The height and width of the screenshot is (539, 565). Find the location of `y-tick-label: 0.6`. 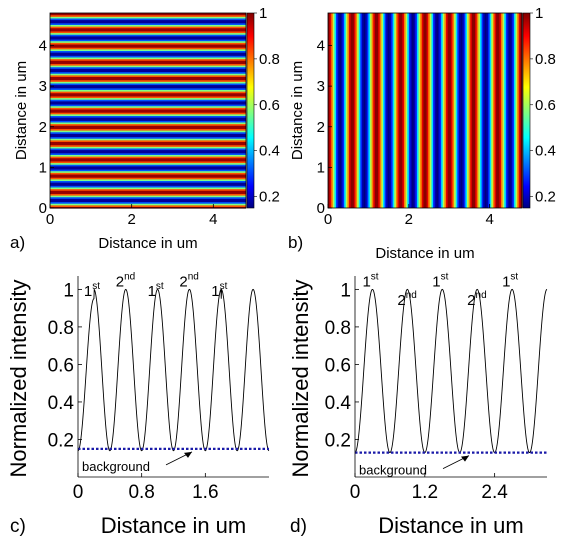

y-tick-label: 0.6 is located at coordinates (338, 365).